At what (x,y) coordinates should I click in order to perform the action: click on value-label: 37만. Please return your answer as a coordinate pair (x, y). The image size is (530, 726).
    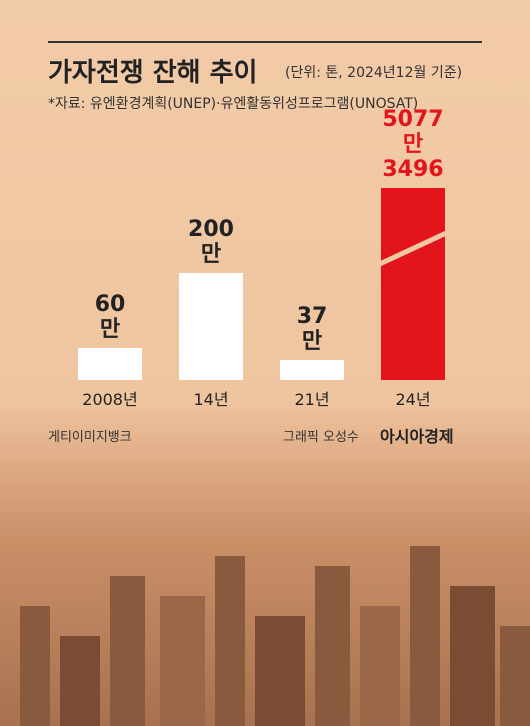
    Looking at the image, I should click on (312, 329).